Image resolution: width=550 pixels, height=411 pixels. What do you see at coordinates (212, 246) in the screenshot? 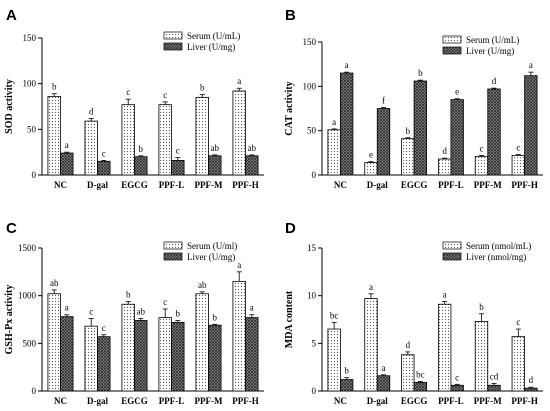
I see `legend-label: Serum (U/ml)` at bounding box center [212, 246].